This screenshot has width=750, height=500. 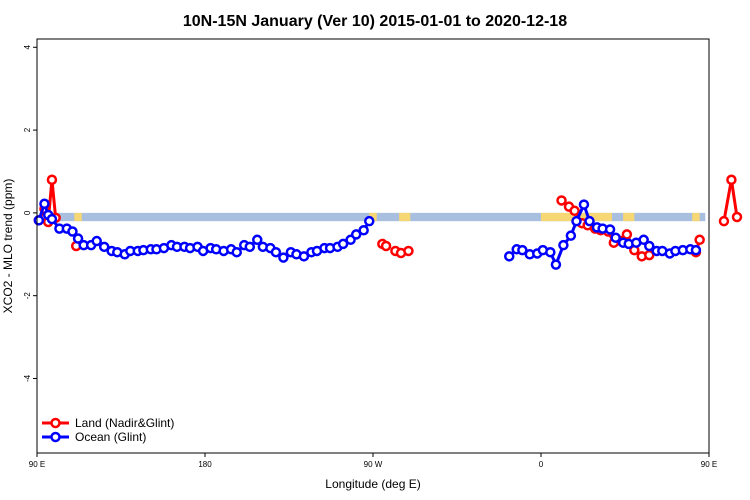 I want to click on legend-label-ocean: Ocean (Glint), so click(x=110, y=437).